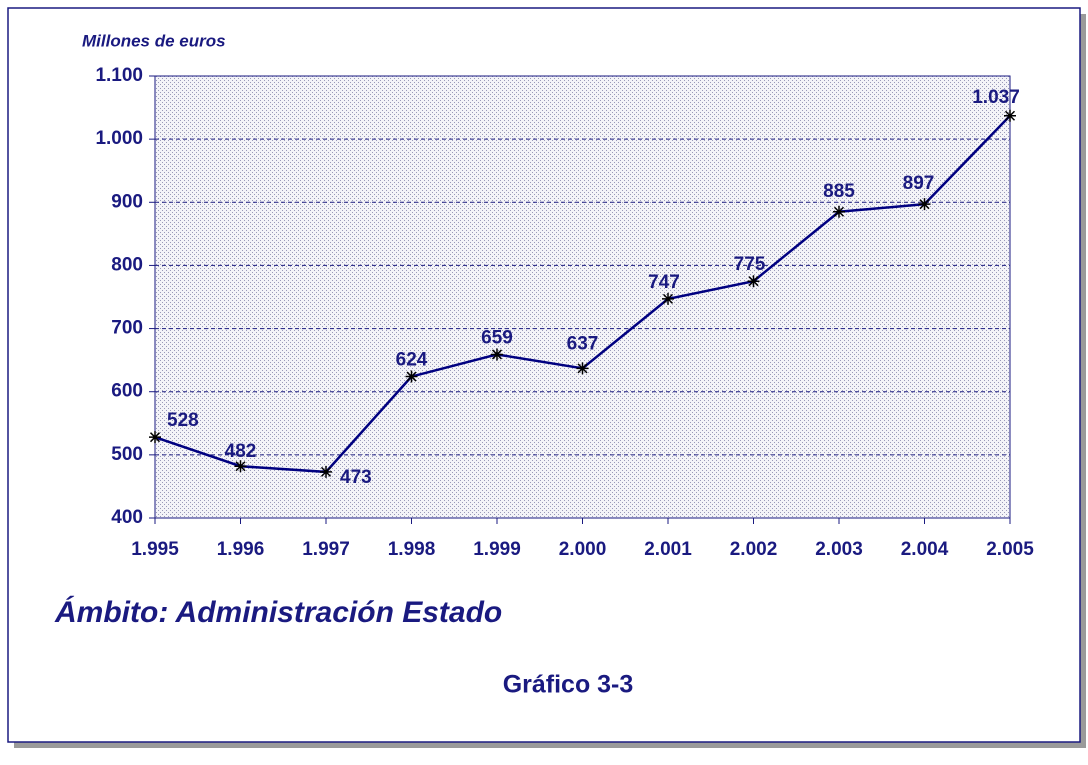 This screenshot has width=1088, height=765. Describe the element at coordinates (1010, 549) in the screenshot. I see `x-tick-label: 2.005` at that location.